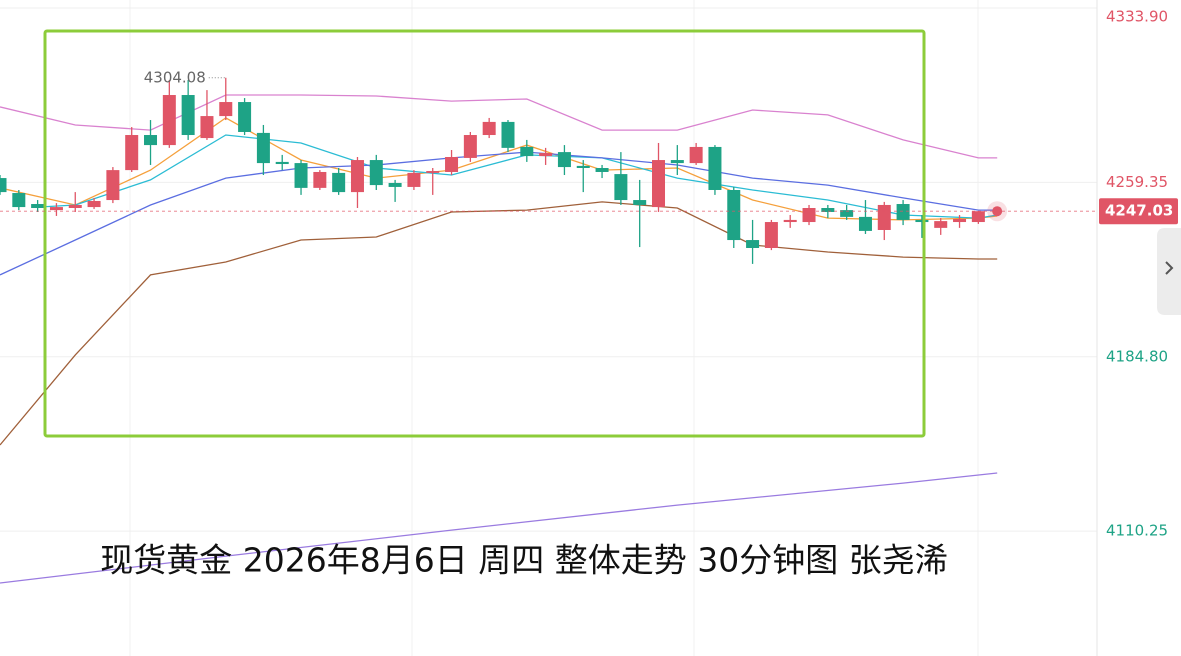  I want to click on y-tick-label: 4333.90, so click(1137, 17).